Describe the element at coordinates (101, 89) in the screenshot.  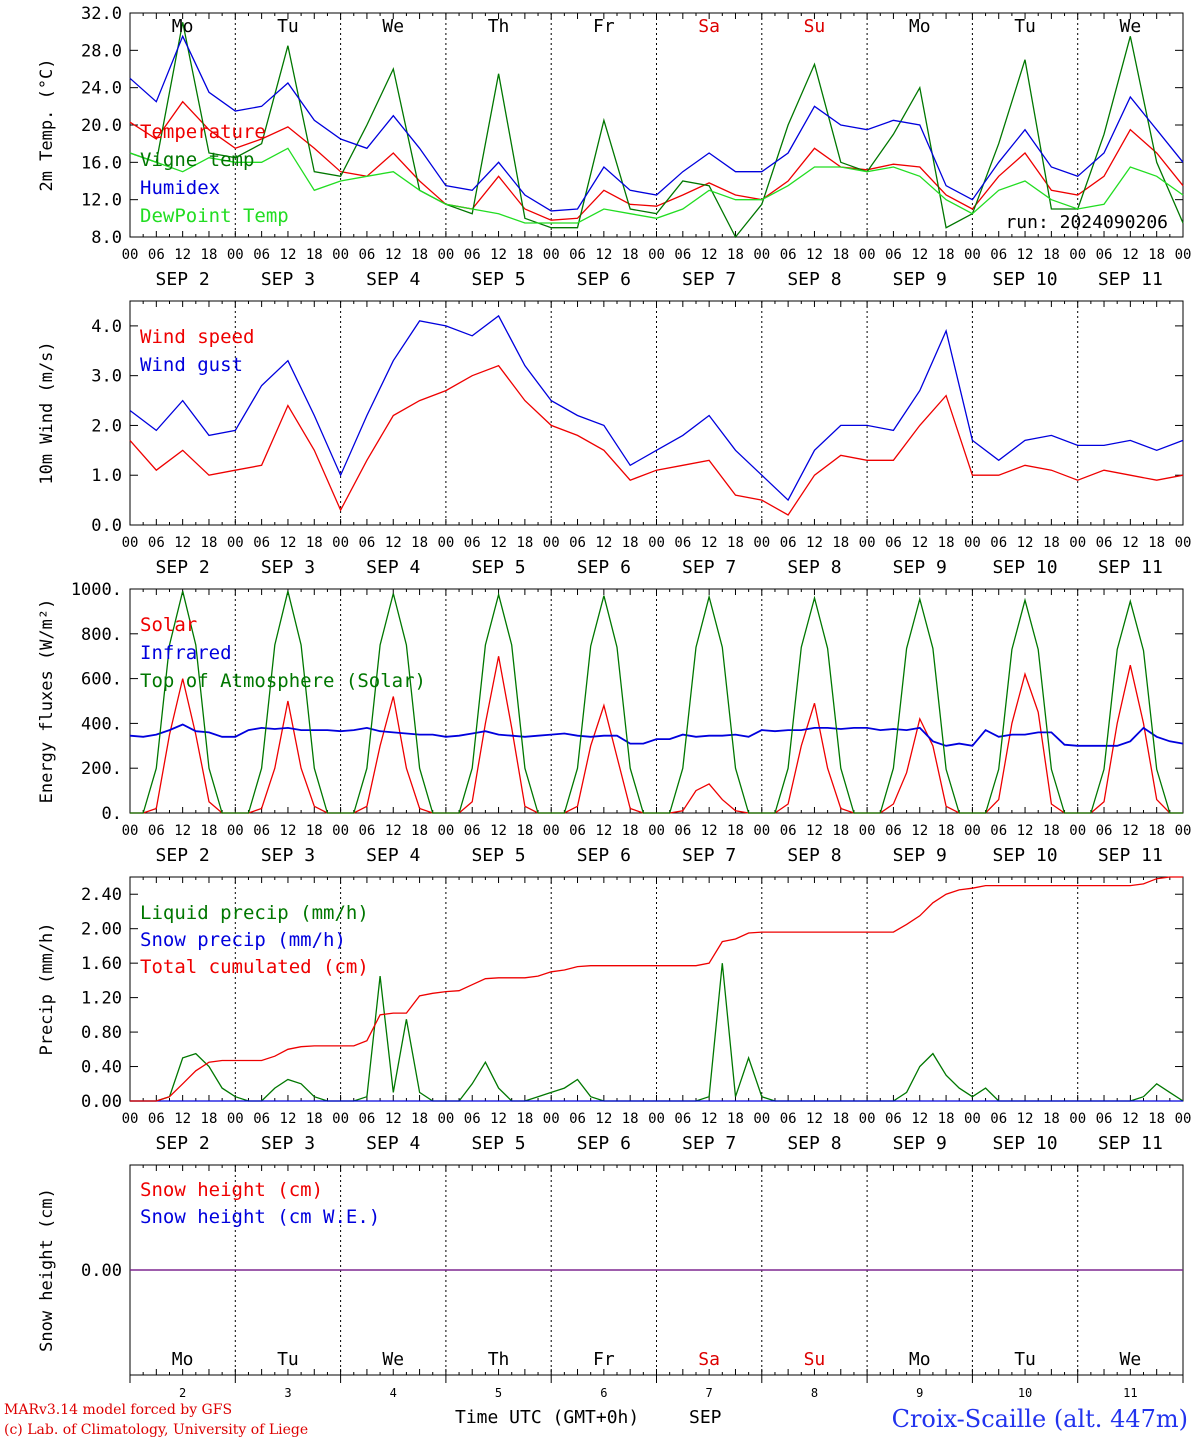
I see `y-tick-label: 24.0` at that location.